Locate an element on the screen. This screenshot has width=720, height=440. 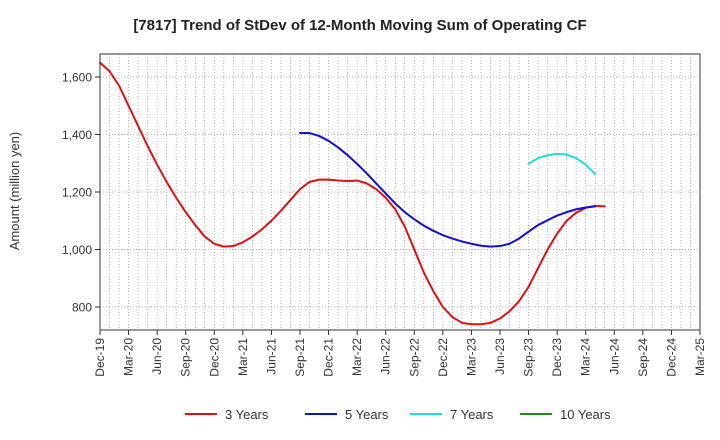
x-tick-label: Jun-21 is located at coordinates (271, 356).